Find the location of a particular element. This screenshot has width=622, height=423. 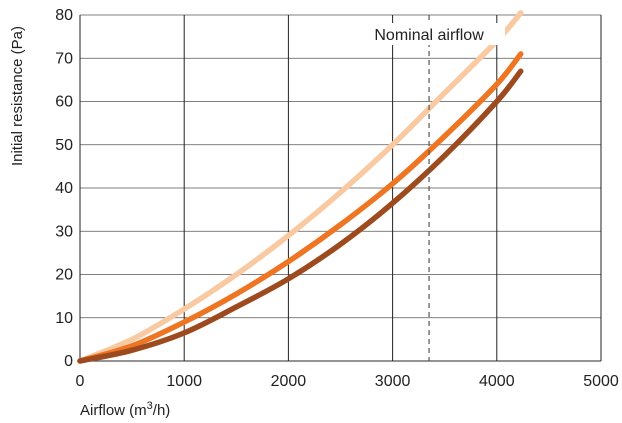

y-tick-label: 60 is located at coordinates (64, 102).